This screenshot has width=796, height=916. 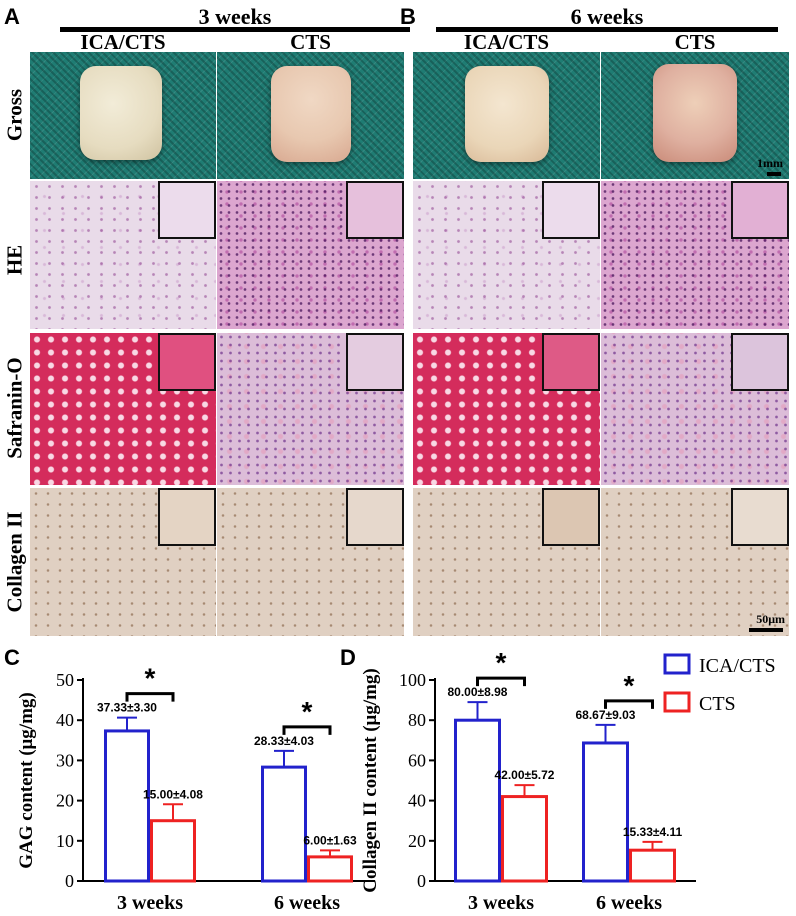 What do you see at coordinates (478, 692) in the screenshot?
I see `data-label: 80.00±8.98` at bounding box center [478, 692].